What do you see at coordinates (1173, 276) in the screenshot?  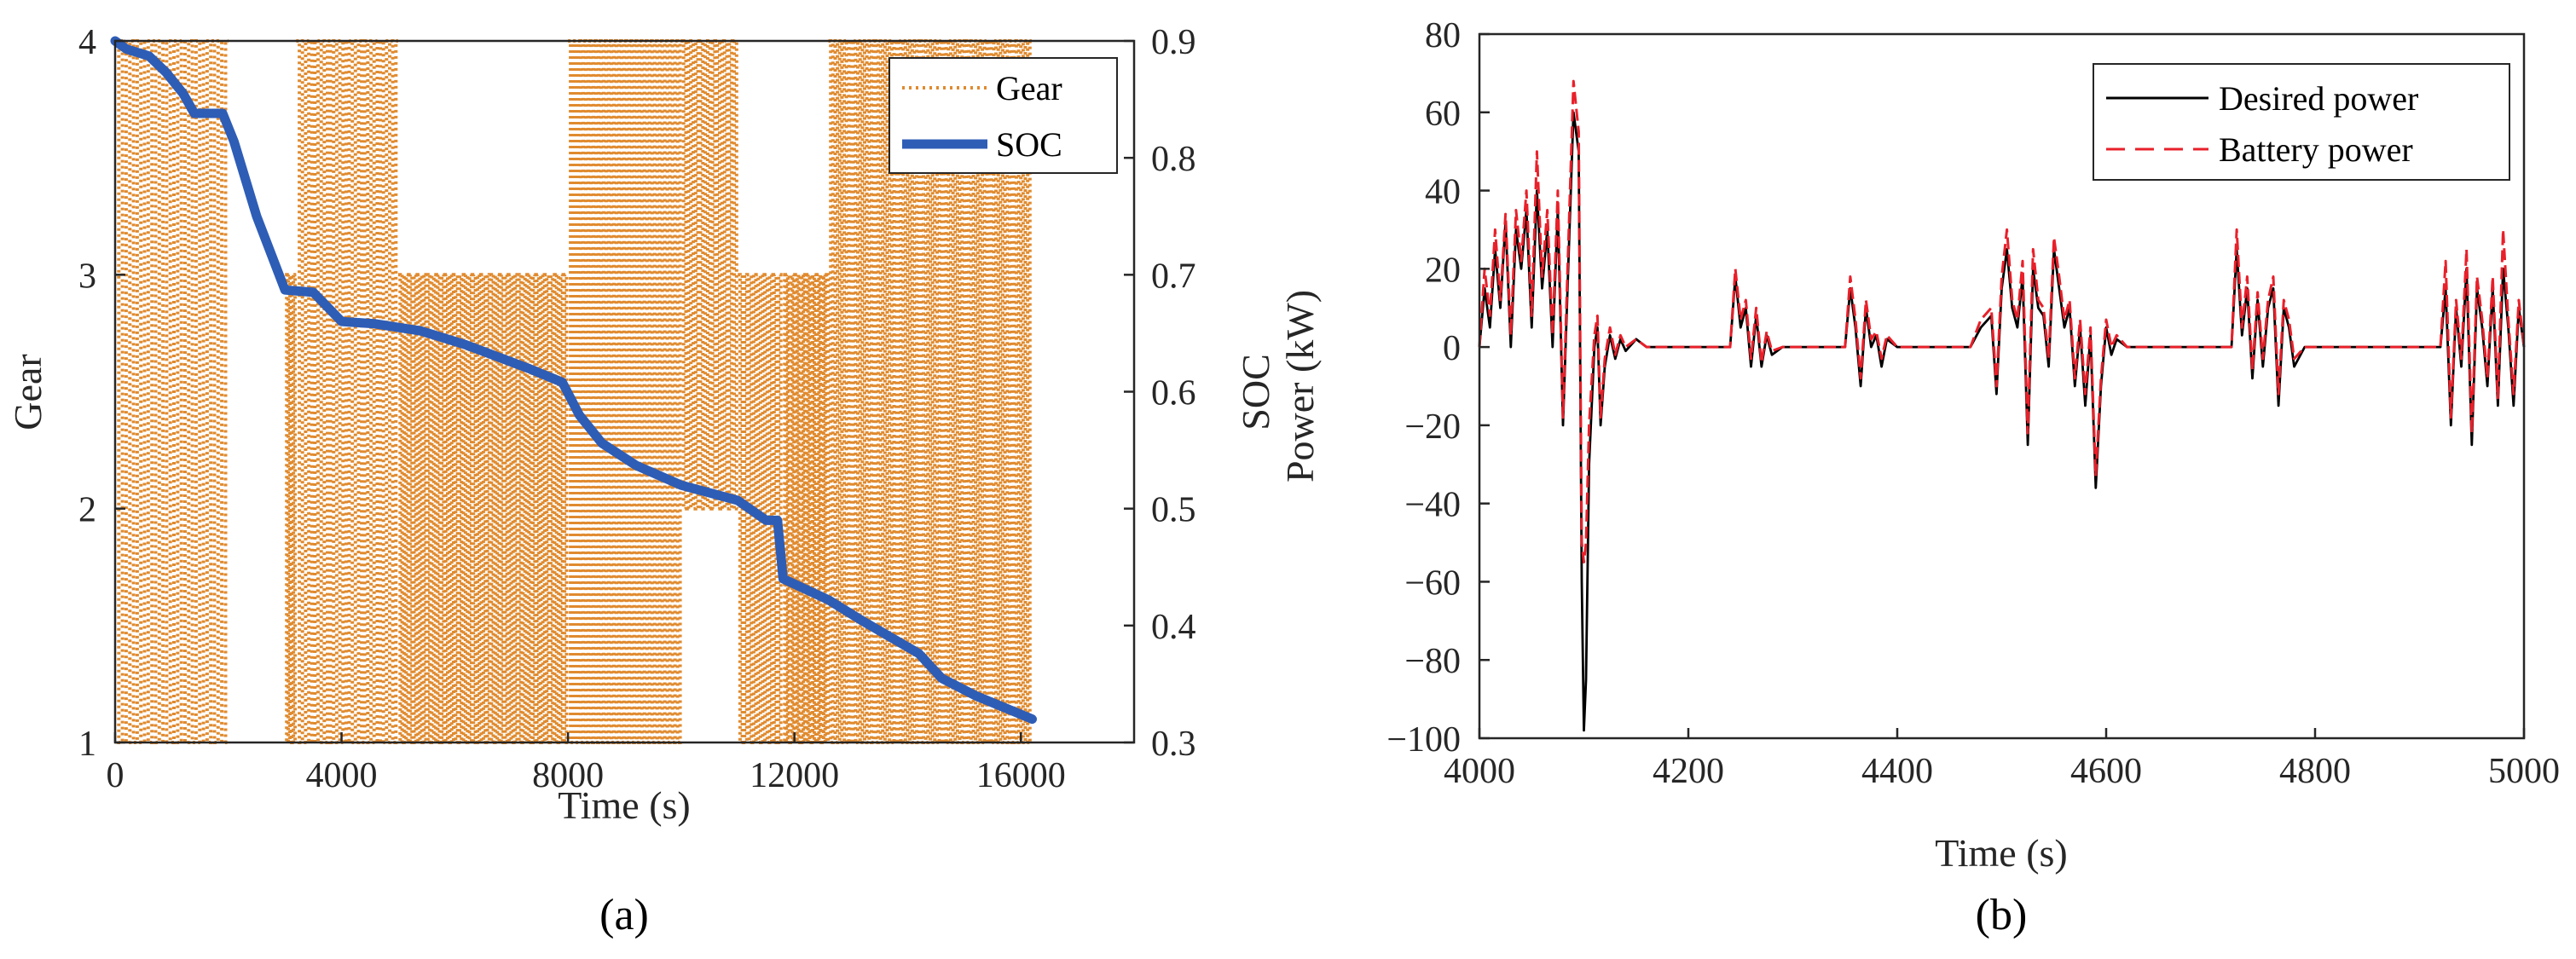 I see `y-tick-label-right-a: 0.7` at bounding box center [1173, 276].